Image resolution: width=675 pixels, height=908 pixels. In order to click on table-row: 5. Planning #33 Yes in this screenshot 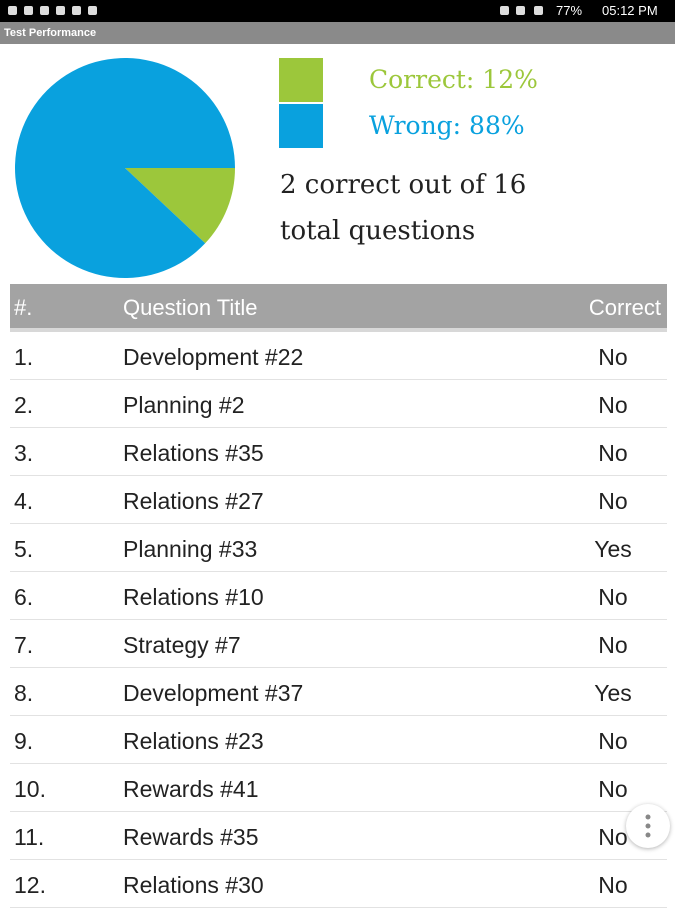, I will do `click(338, 548)`.